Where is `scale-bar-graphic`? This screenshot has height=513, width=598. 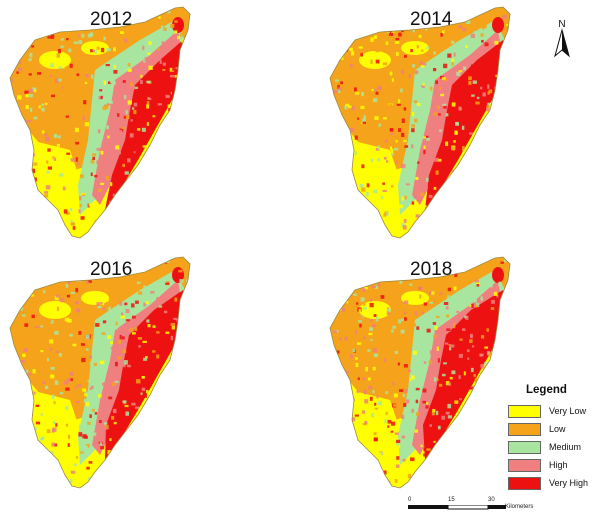 scale-bar-graphic is located at coordinates (457, 507).